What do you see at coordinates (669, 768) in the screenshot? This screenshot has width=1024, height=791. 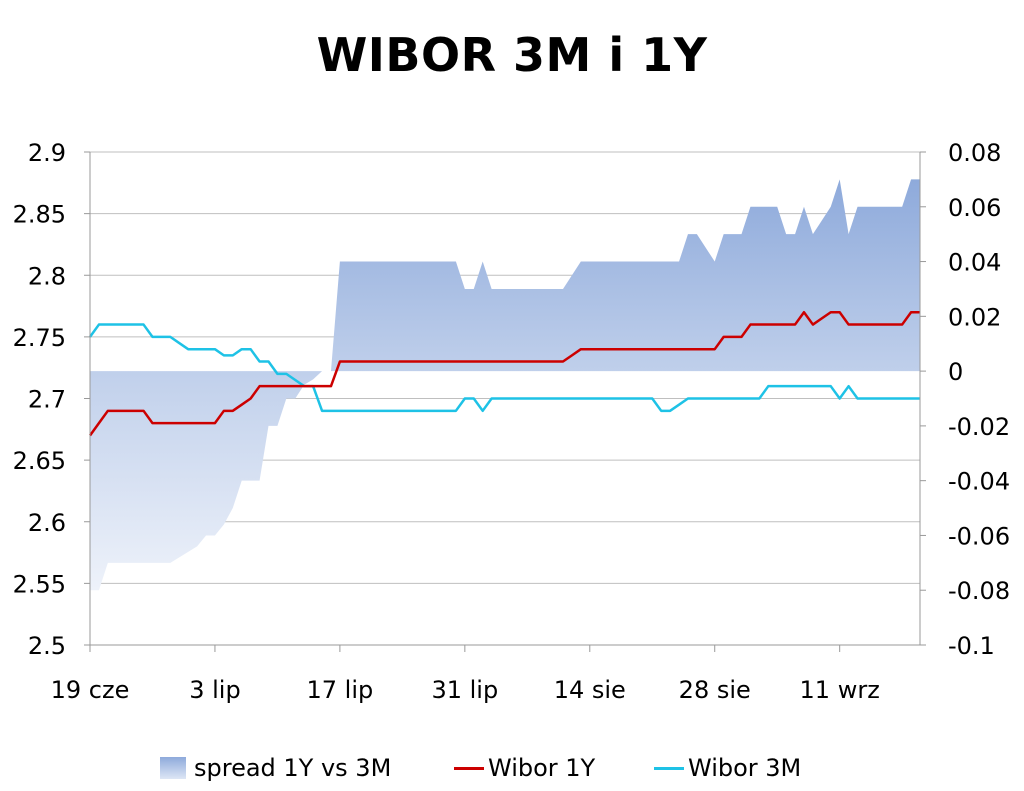 I see `legend-swatch-wibor-3m` at bounding box center [669, 768].